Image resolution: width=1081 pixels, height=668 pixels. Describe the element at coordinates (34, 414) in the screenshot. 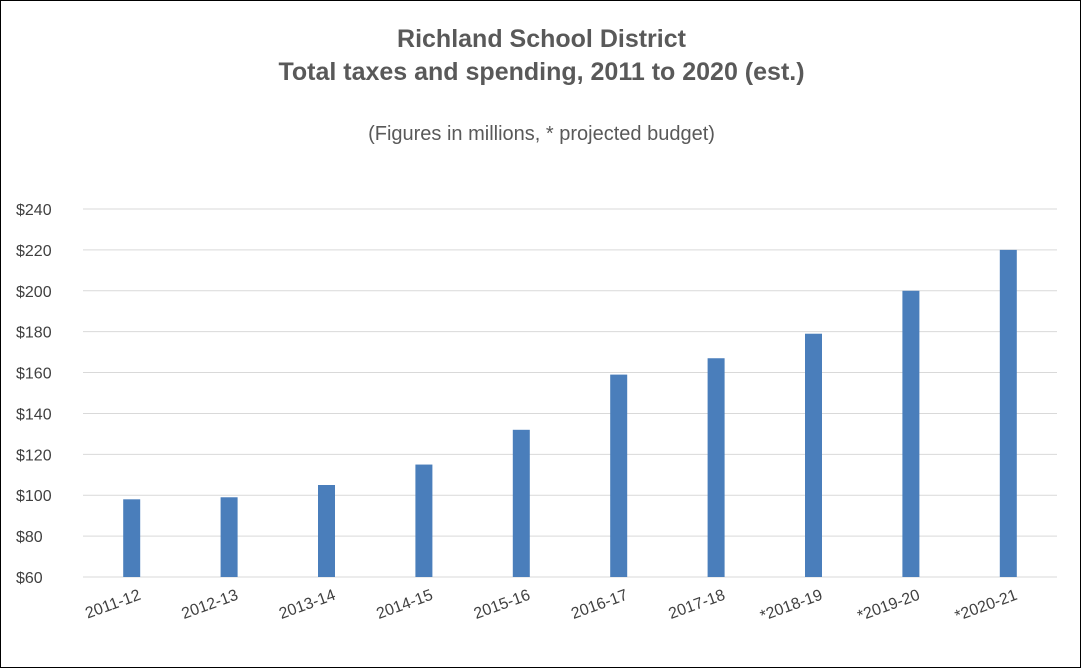

I see `y-tick-label: $140` at that location.